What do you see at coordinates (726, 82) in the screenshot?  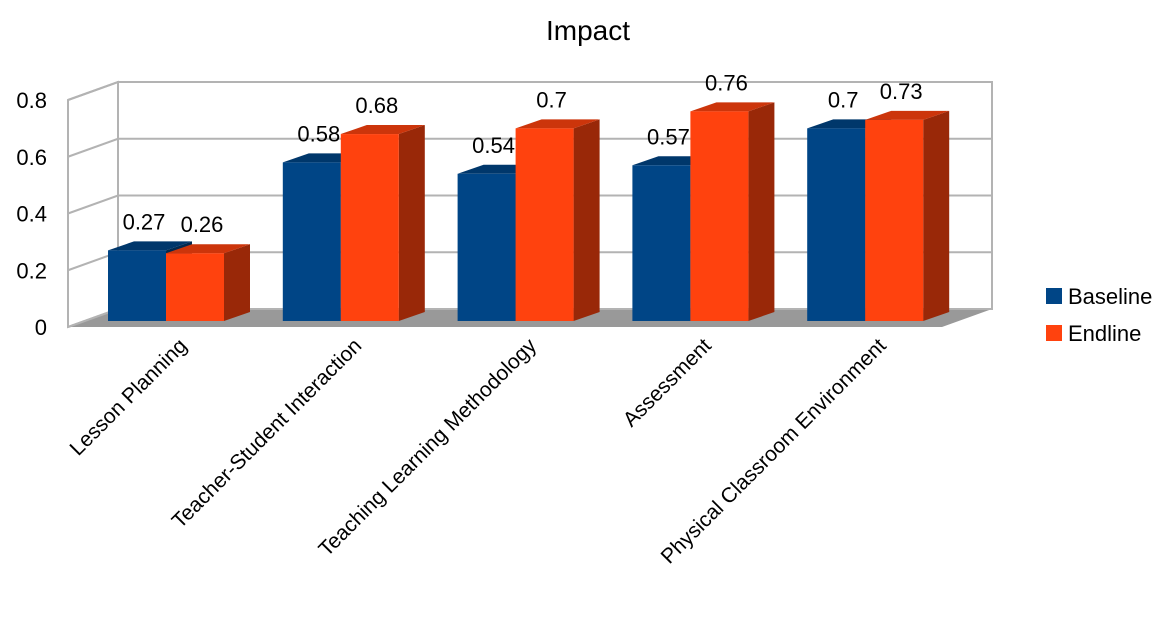 I see `data-label: 0.76` at bounding box center [726, 82].